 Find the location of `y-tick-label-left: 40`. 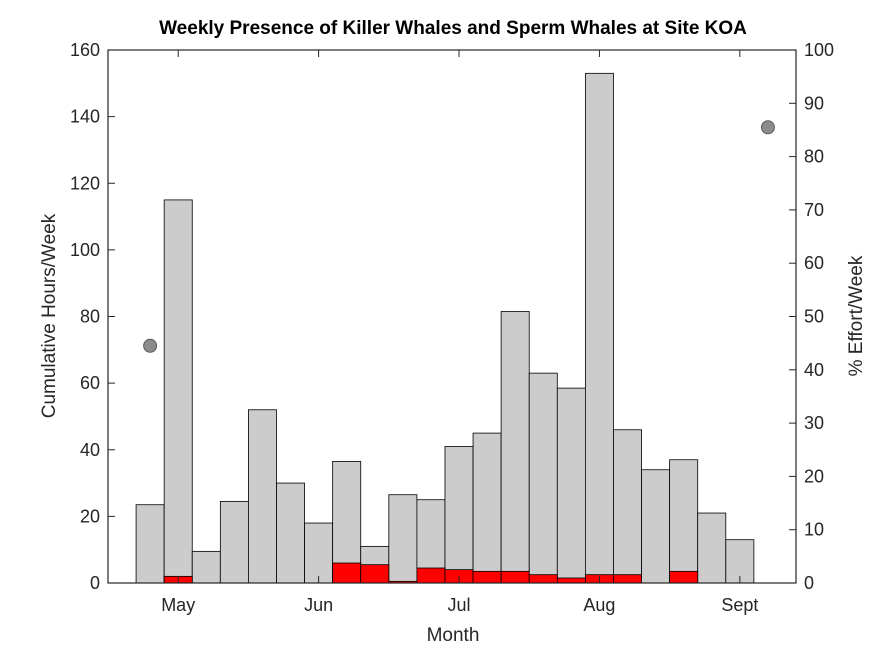

y-tick-label-left: 40 is located at coordinates (90, 450).